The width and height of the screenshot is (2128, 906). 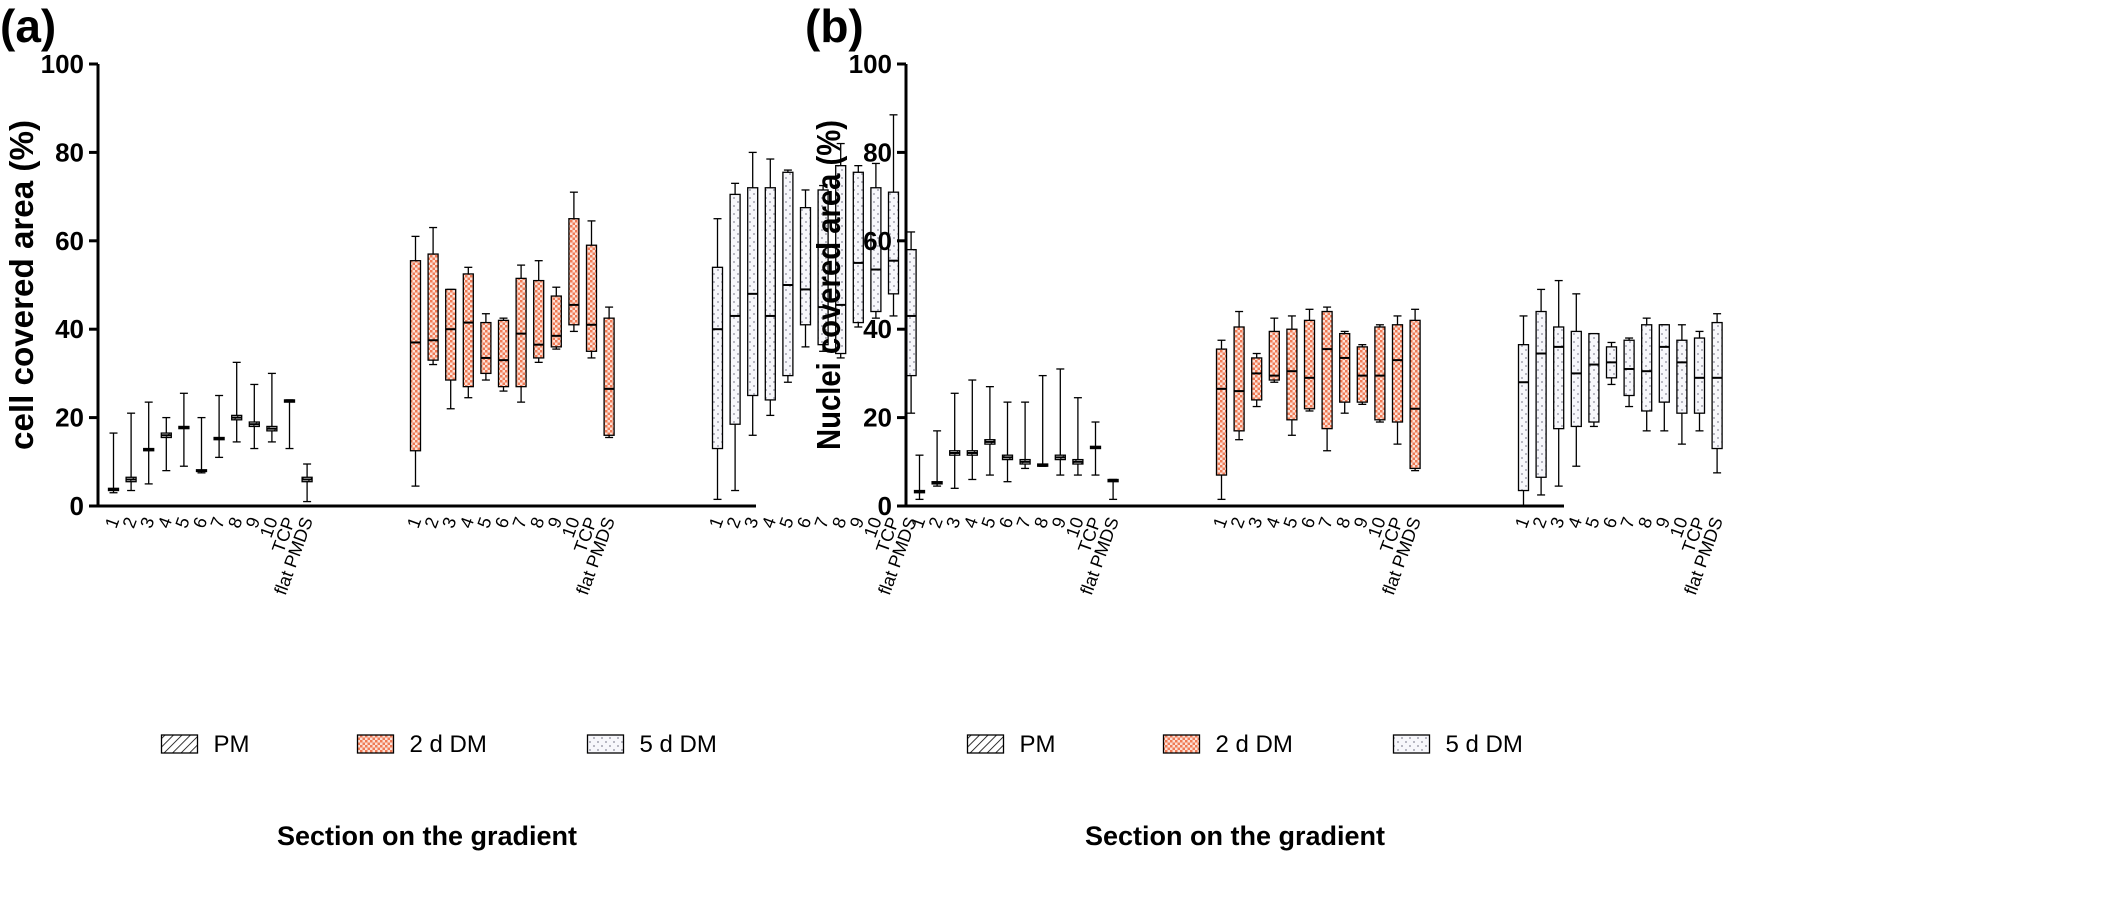 I want to click on y-tick-label: 0, so click(x=885, y=506).